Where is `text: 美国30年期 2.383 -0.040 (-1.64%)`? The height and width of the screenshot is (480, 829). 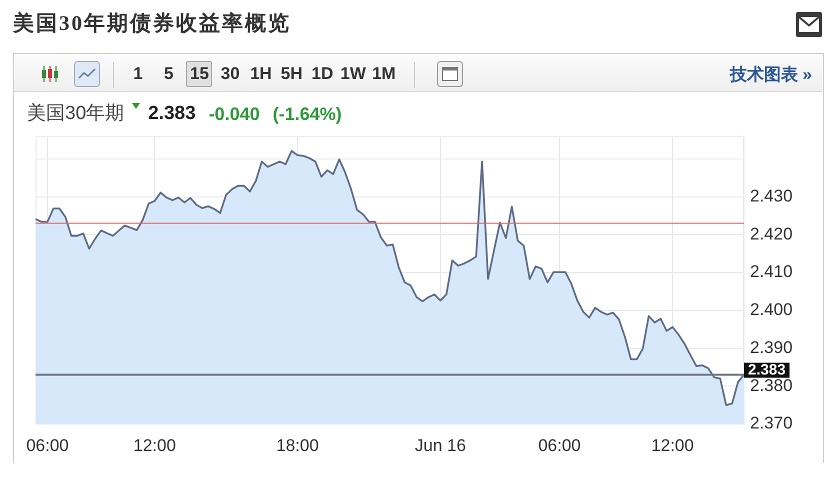 text: 美国30年期 2.383 -0.040 (-1.64%) is located at coordinates (184, 113).